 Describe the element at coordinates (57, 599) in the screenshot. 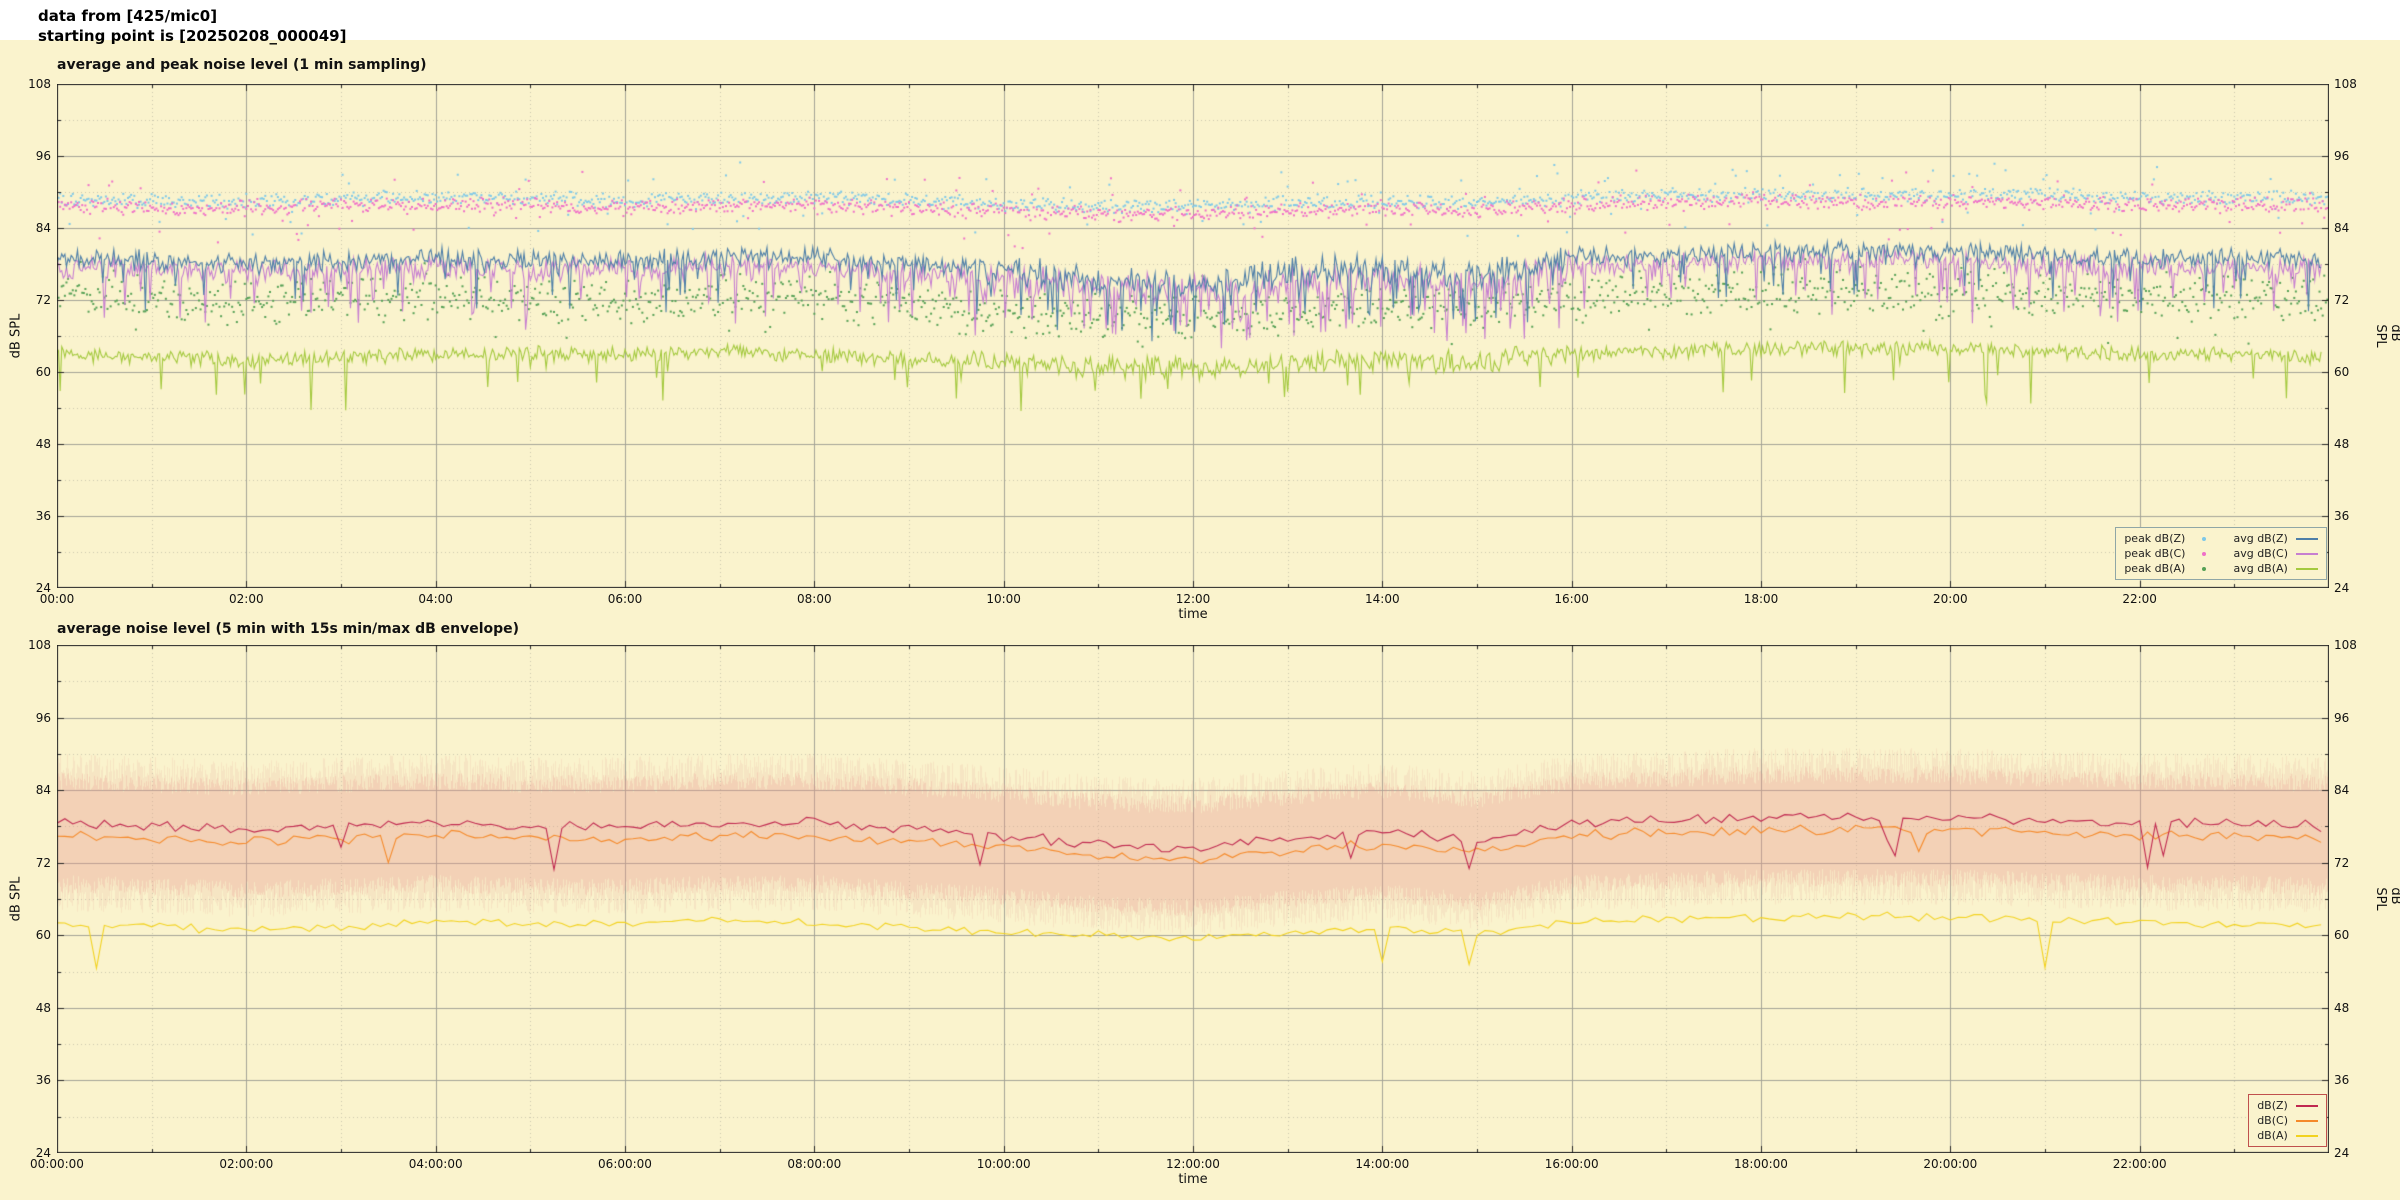

I see `x-tick-label: 00:00` at that location.